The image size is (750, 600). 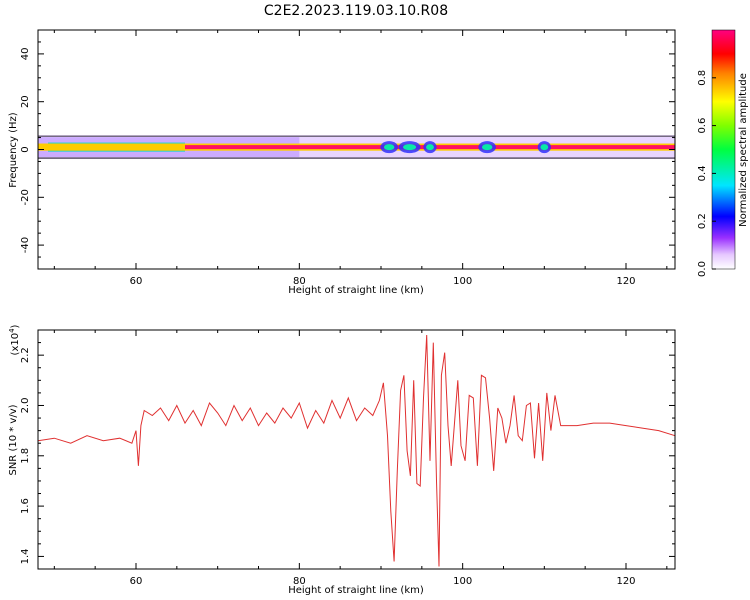 What do you see at coordinates (743, 150) in the screenshot?
I see `colorbar-label: Normalized spectral amplitude` at bounding box center [743, 150].